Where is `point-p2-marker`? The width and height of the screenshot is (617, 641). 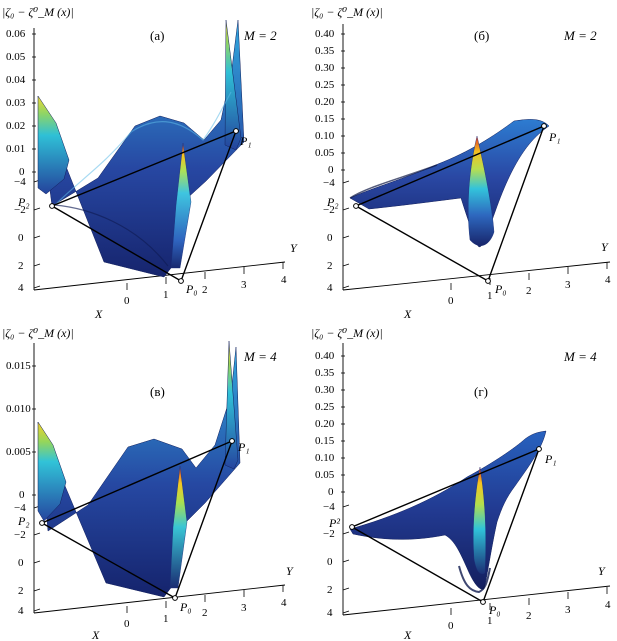
point-p2-marker is located at coordinates (356, 206).